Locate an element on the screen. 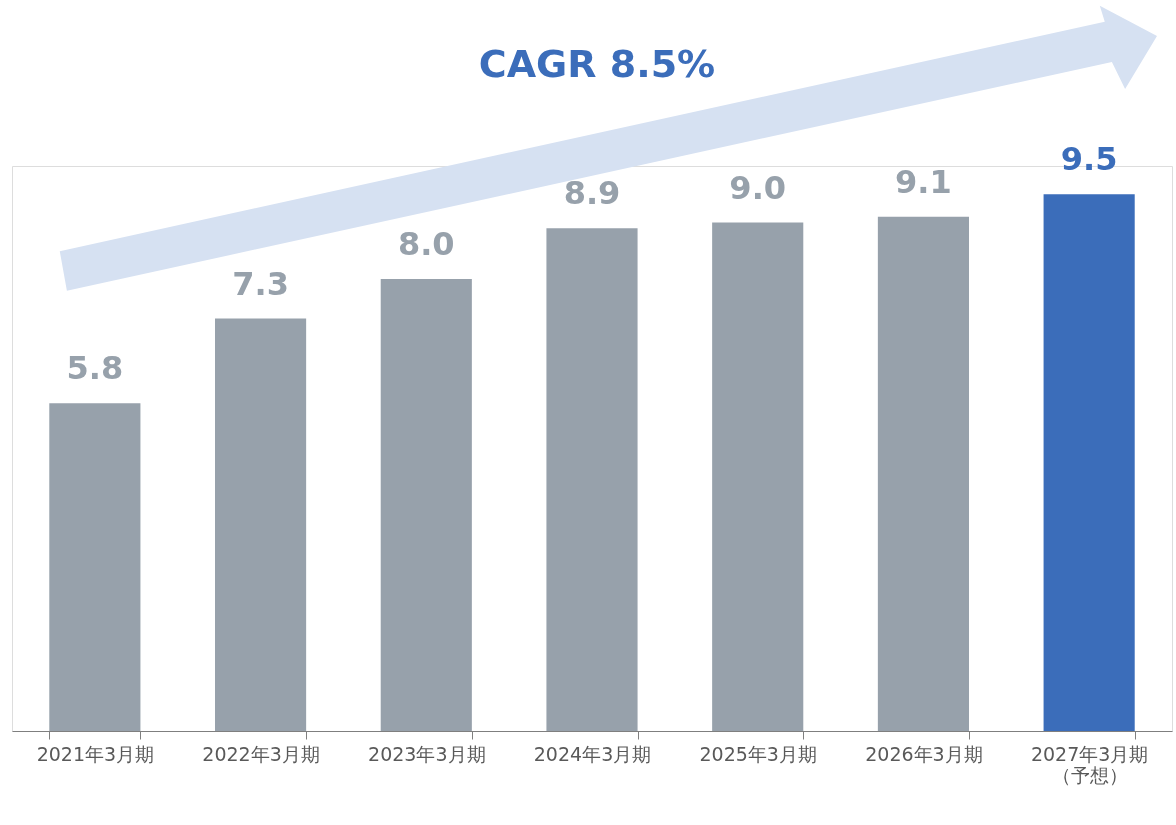 The image size is (1176, 825). data-label: 8.9 is located at coordinates (592, 193).